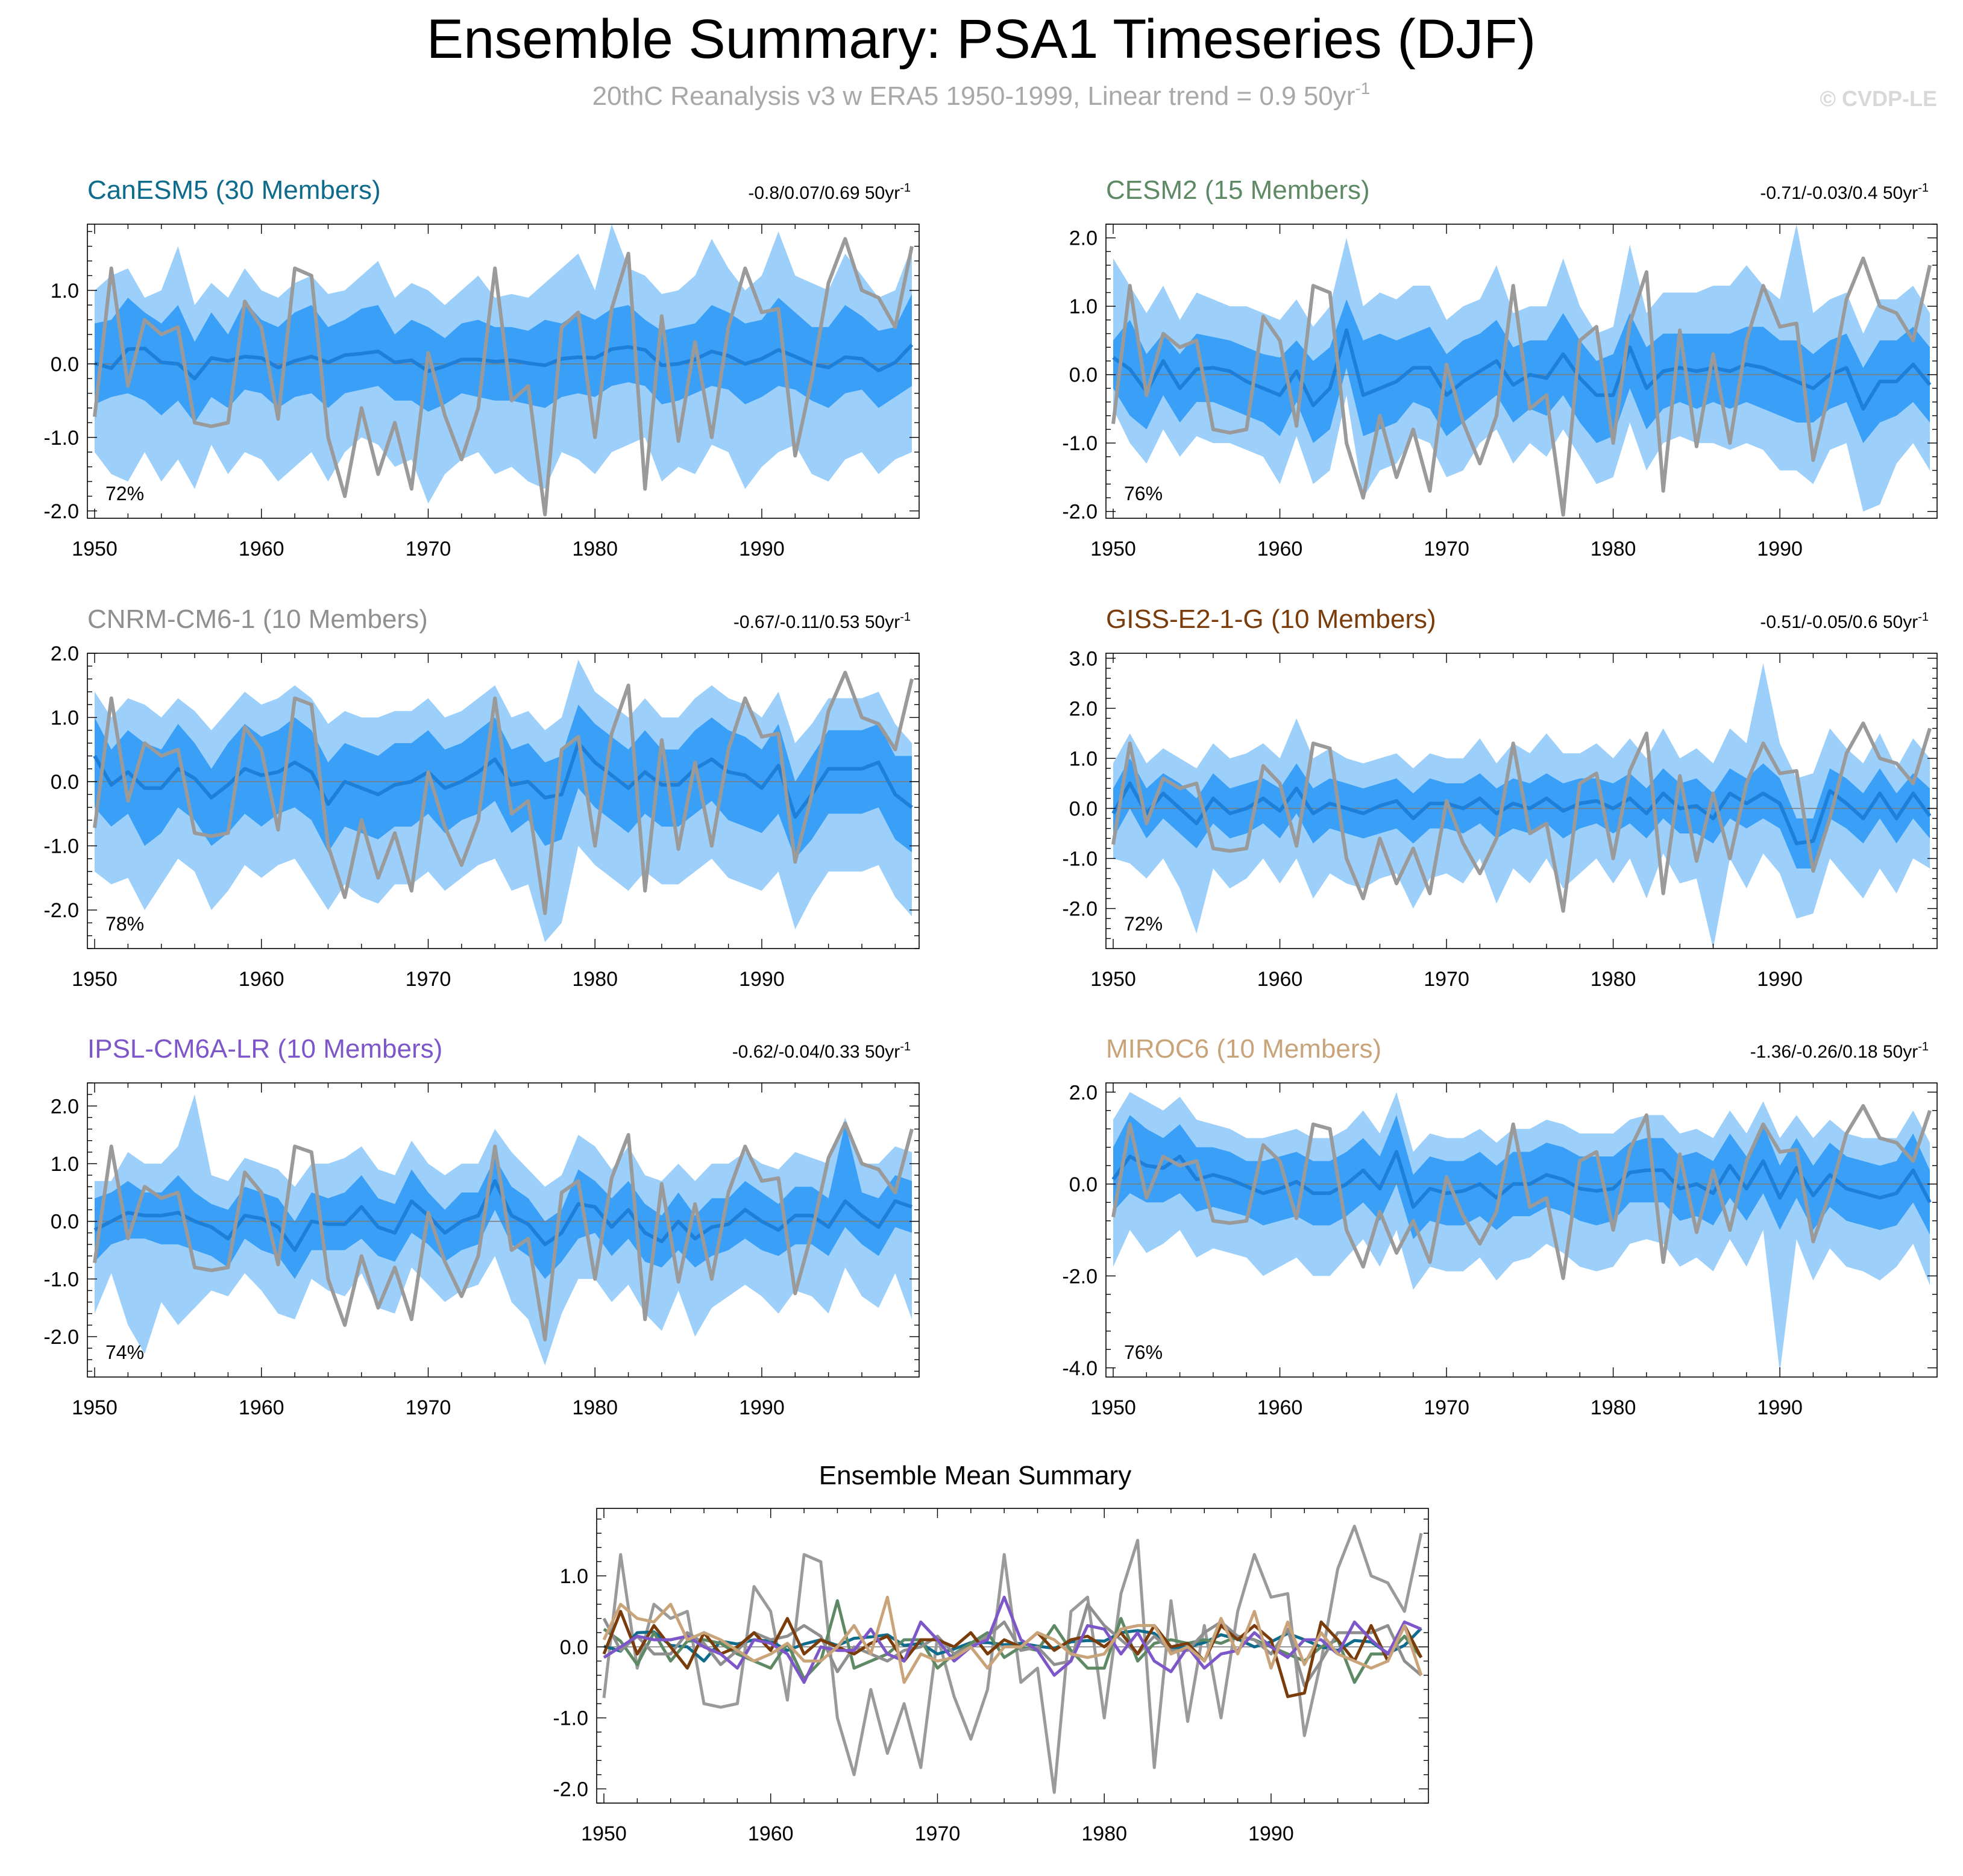 The width and height of the screenshot is (1963, 1876). Describe the element at coordinates (1080, 1368) in the screenshot. I see `y-tick-label: -4.0` at that location.